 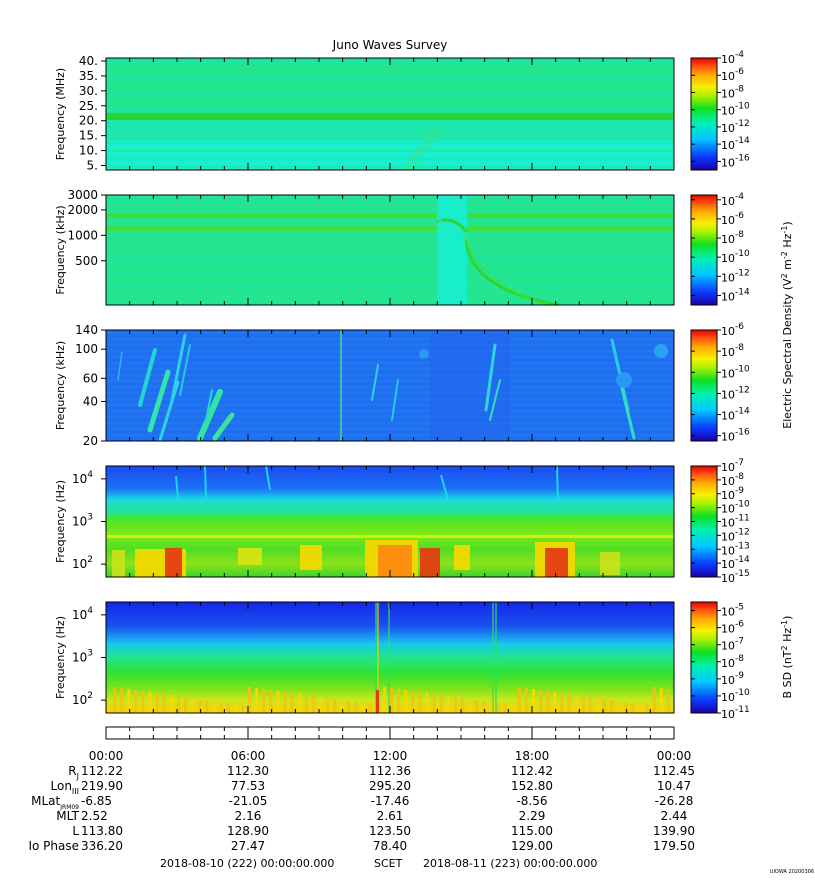 I want to click on ephemeris-value: 27.47, so click(x=248, y=846).